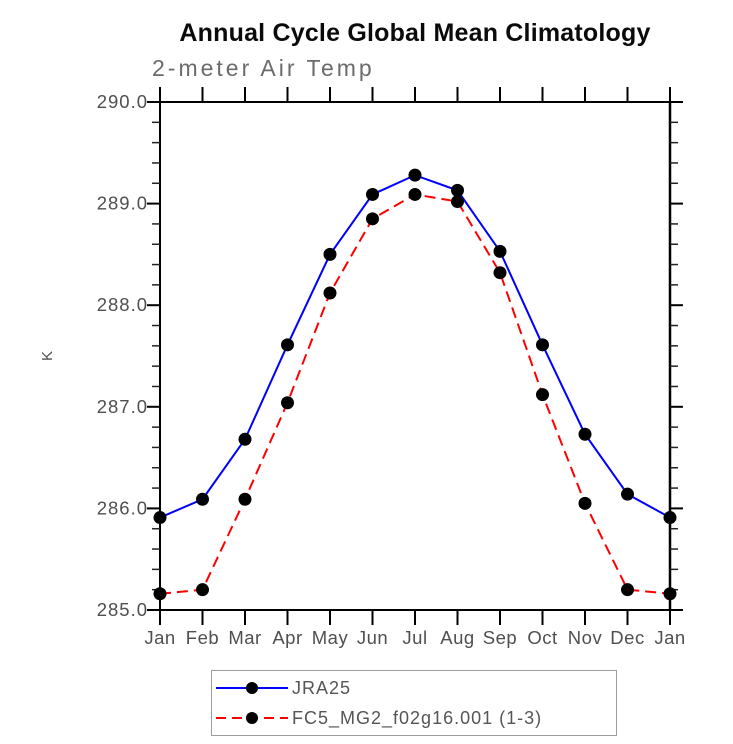 Image resolution: width=733 pixels, height=744 pixels. Describe the element at coordinates (244, 637) in the screenshot. I see `svg-text: Mar` at that location.